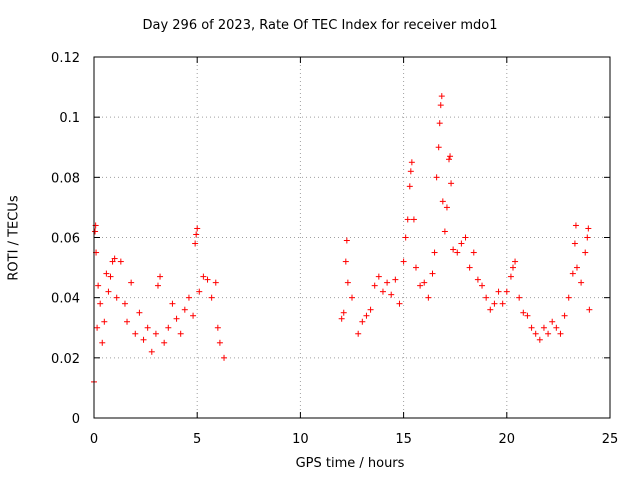 This screenshot has width=640, height=480. What do you see at coordinates (300, 439) in the screenshot?
I see `x-tick-label: 10` at bounding box center [300, 439].